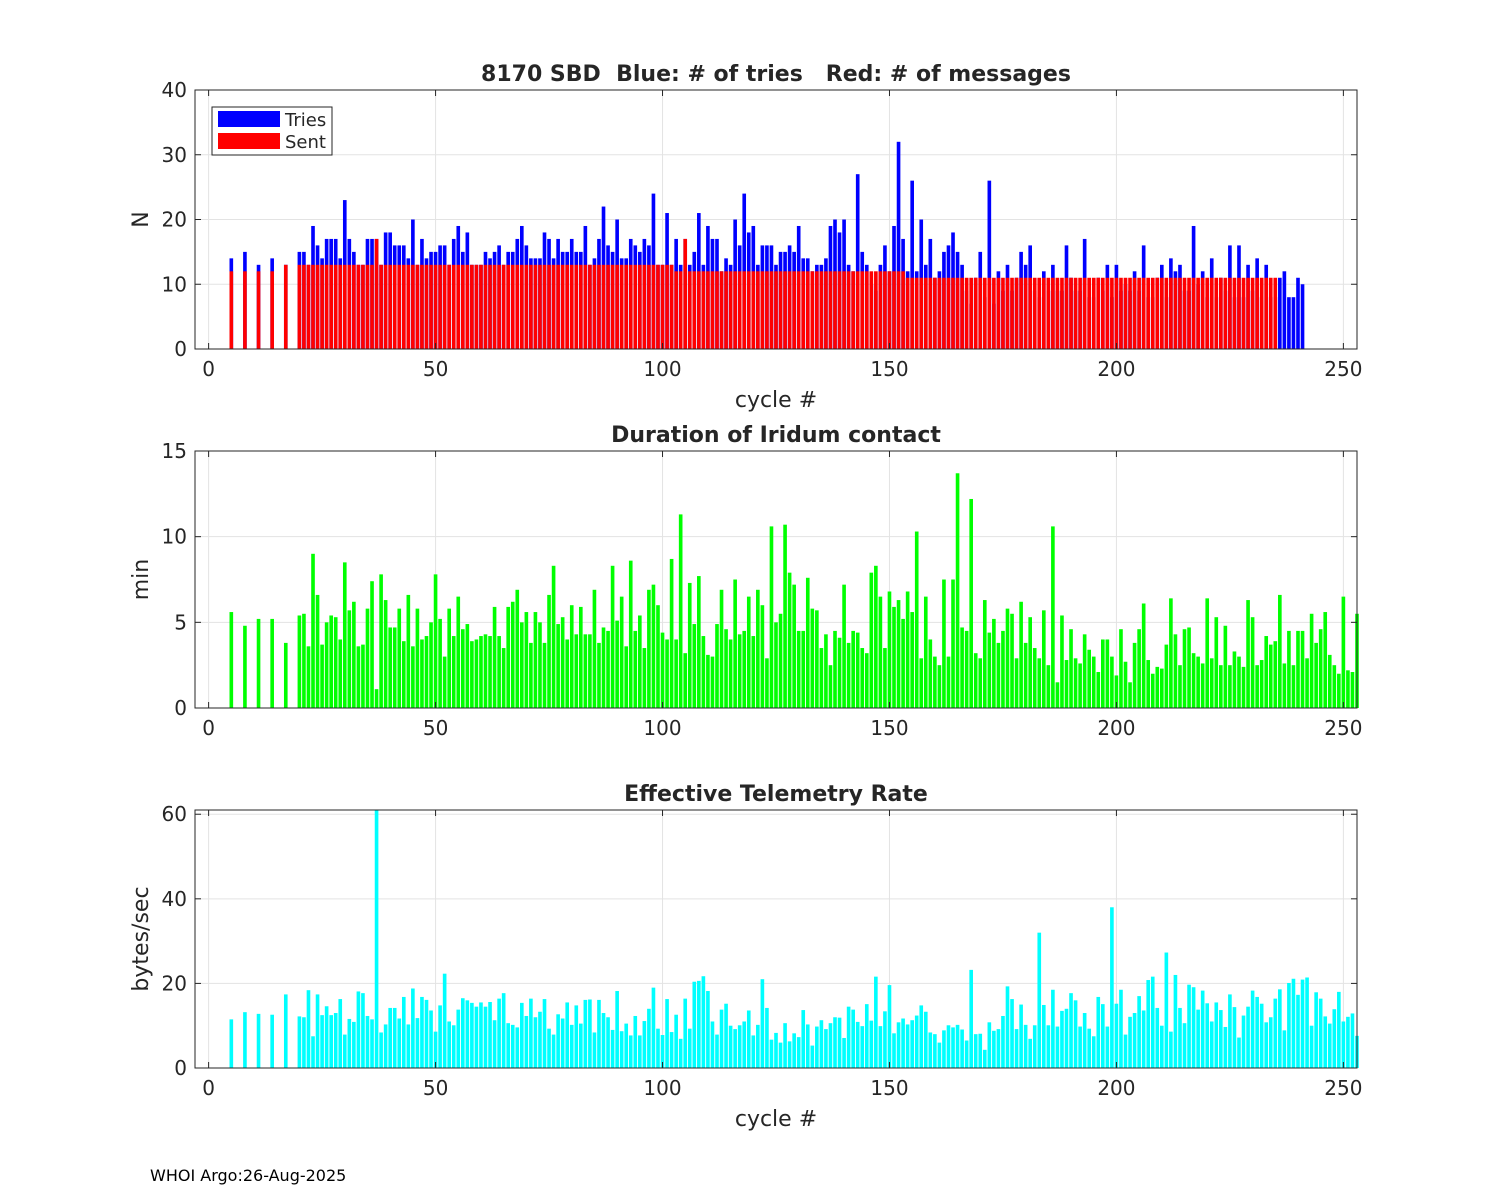  Describe the element at coordinates (208, 369) in the screenshot. I see `x-tick-label: 0` at that location.